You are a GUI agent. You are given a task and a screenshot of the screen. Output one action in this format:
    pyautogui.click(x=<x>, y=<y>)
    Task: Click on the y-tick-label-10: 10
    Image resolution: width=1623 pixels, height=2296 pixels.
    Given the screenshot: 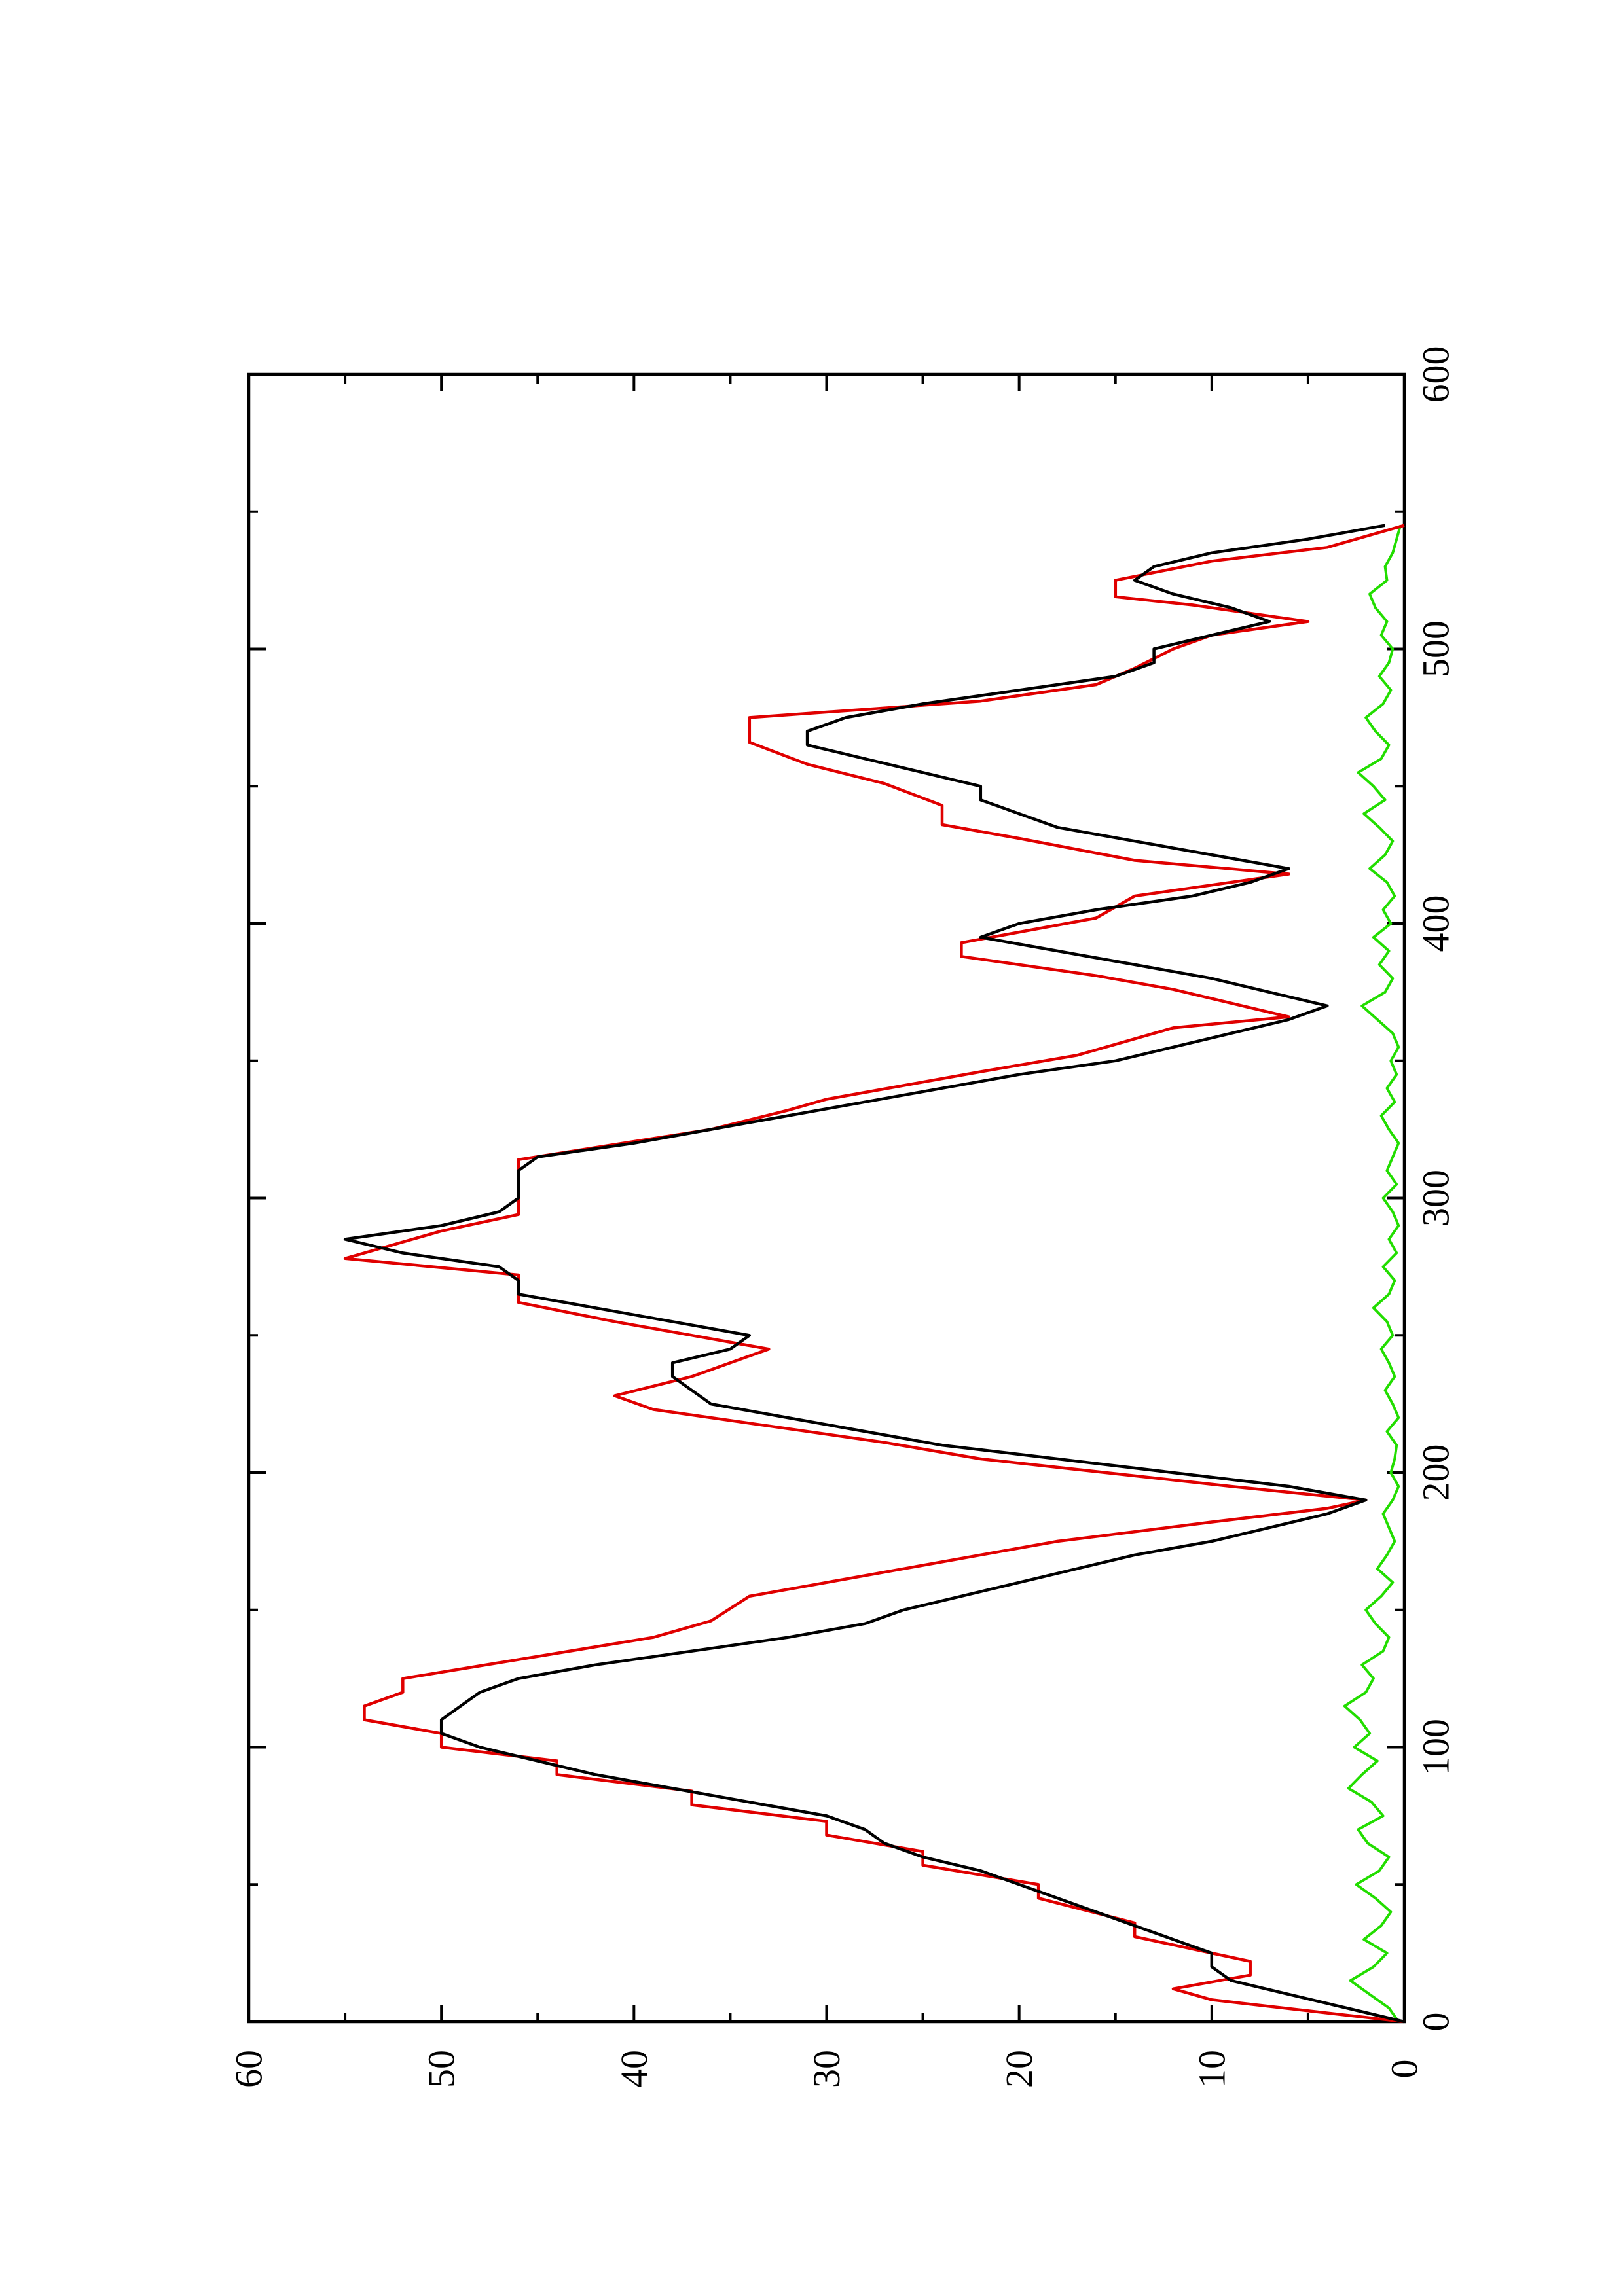 What is the action you would take?
    pyautogui.click(x=1211, y=2069)
    